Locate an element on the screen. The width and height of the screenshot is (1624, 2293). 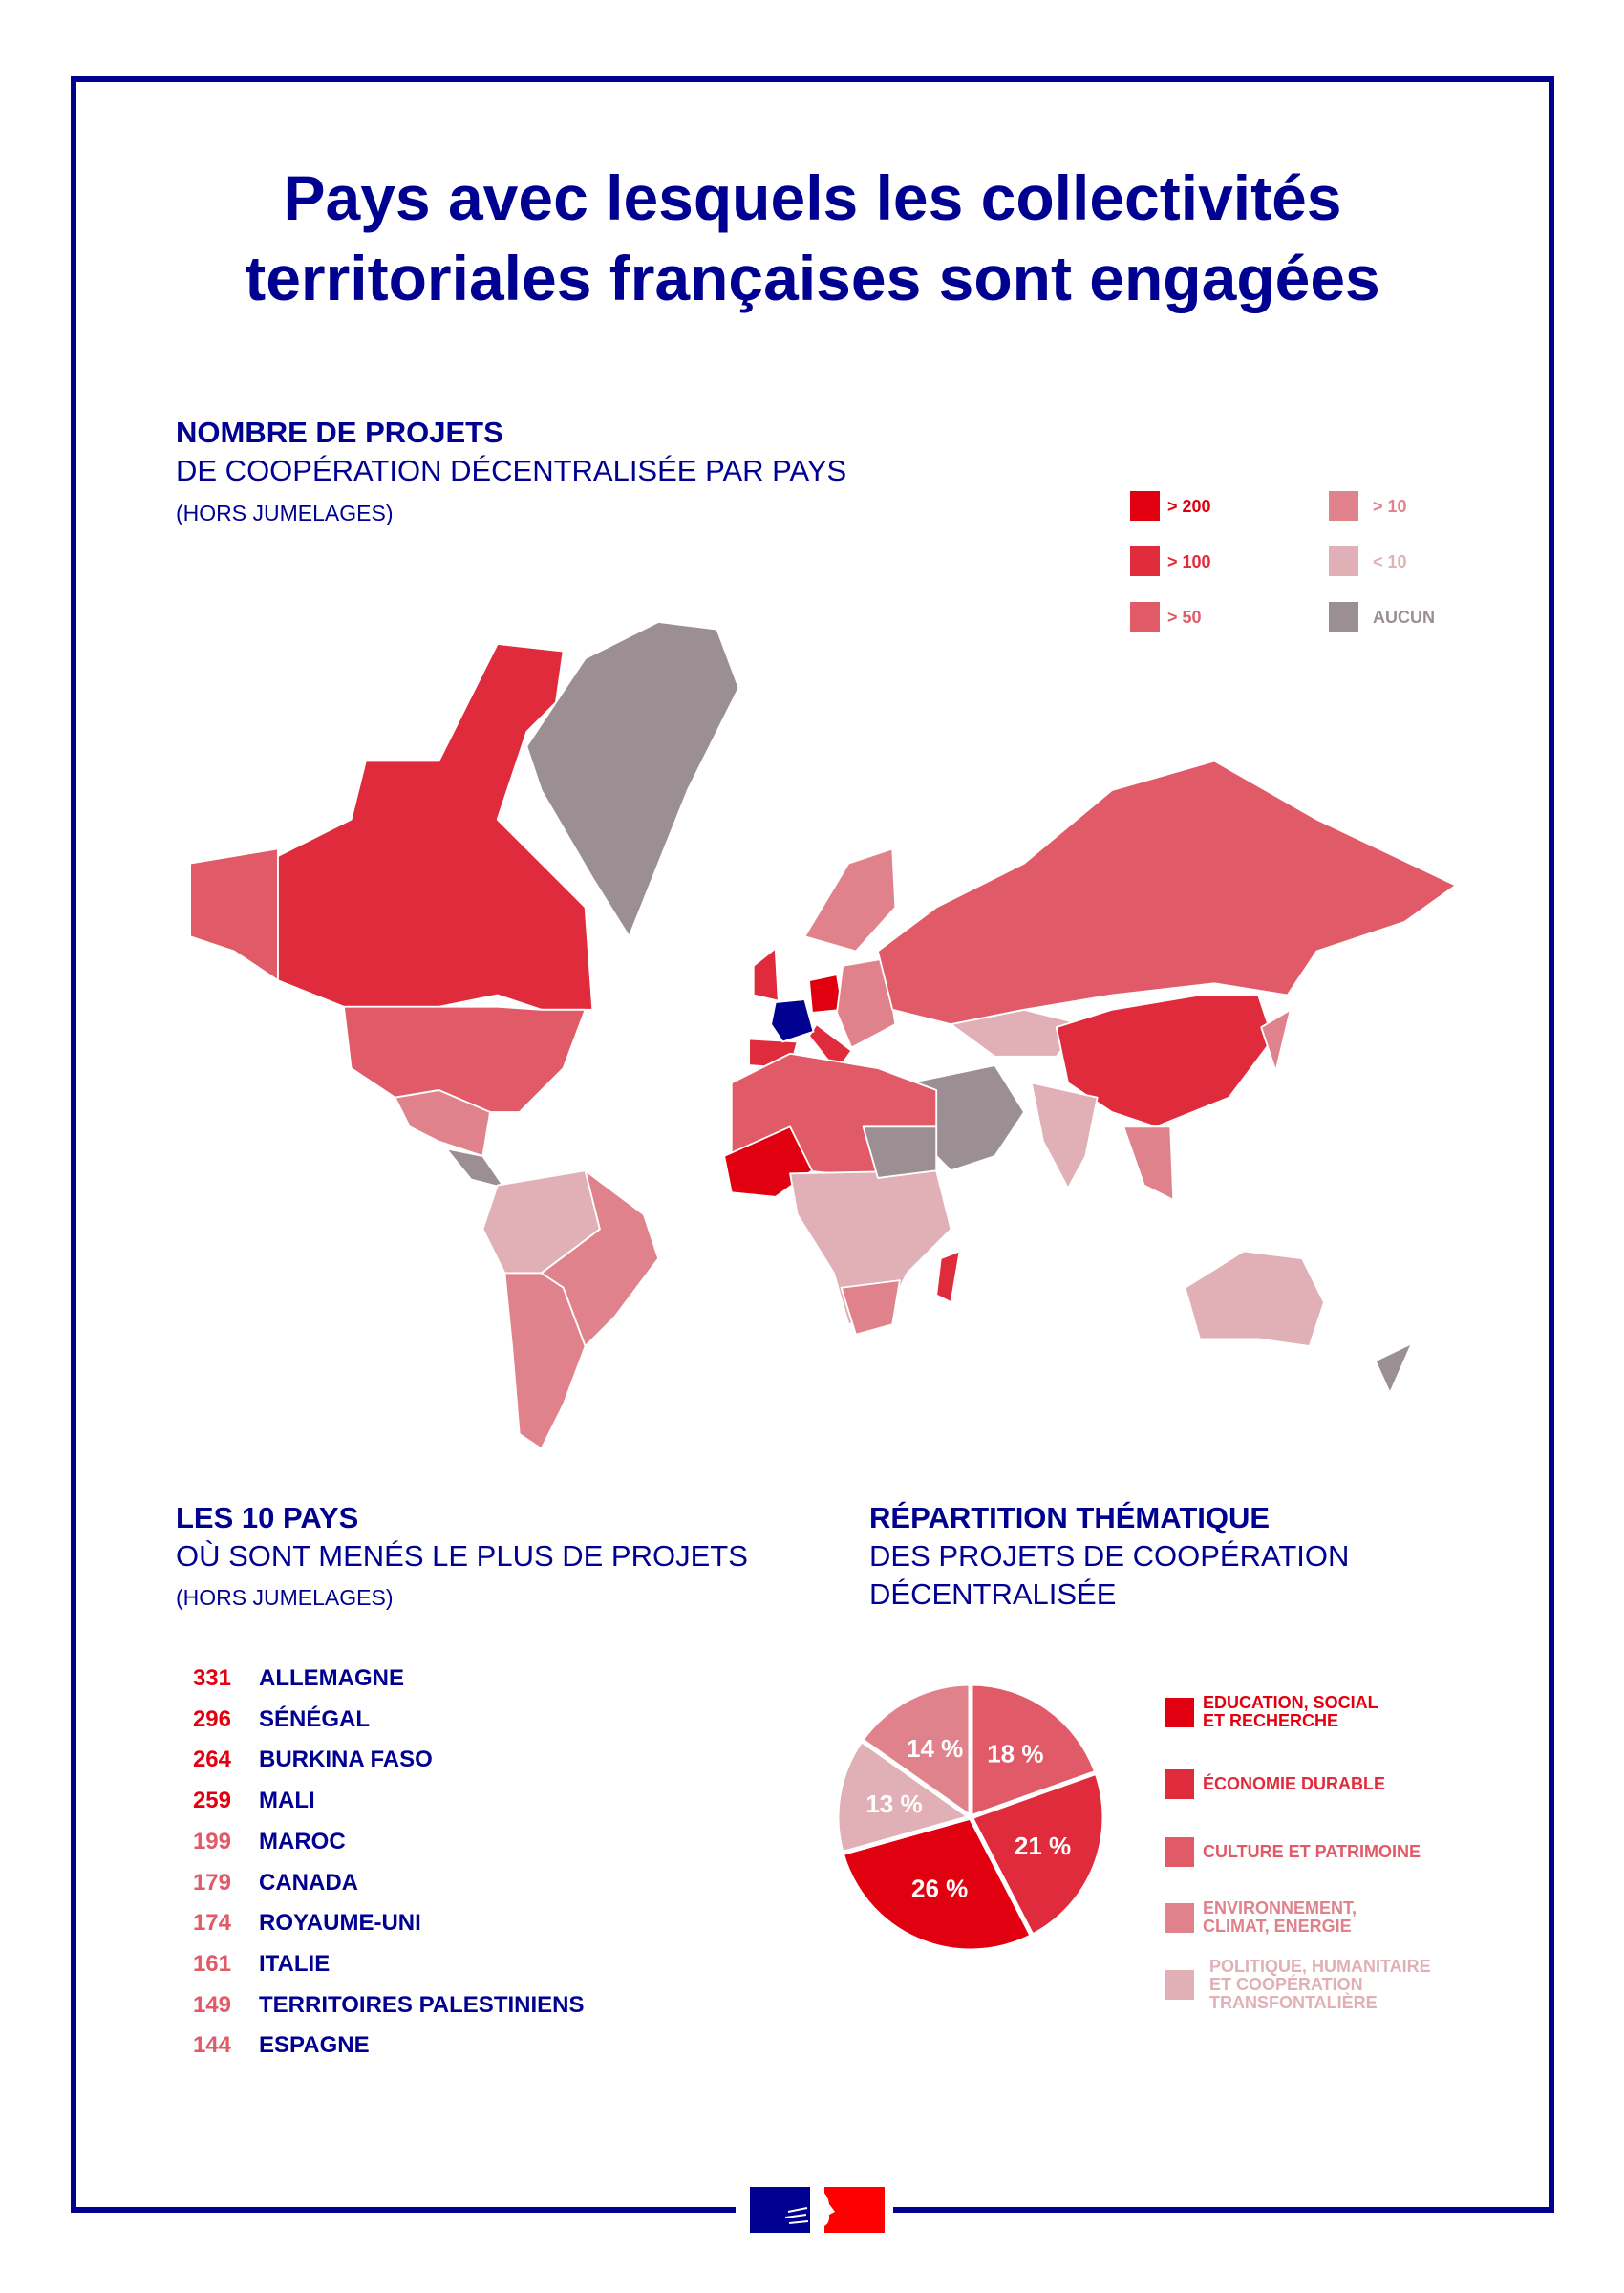
top10-country: ITALIE is located at coordinates (295, 1963).